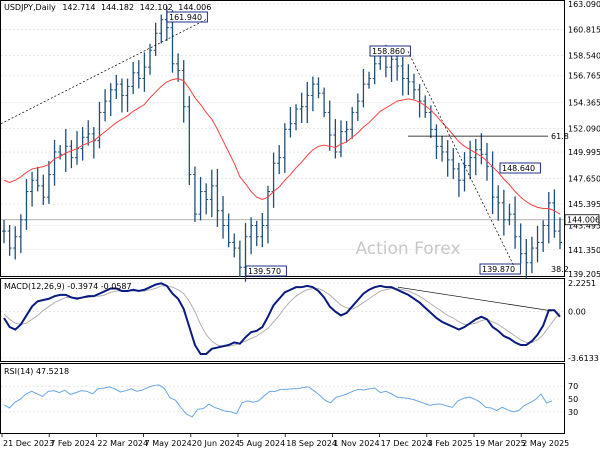 This screenshot has height=450, width=600. Describe the element at coordinates (356, 443) in the screenshot. I see `date-tick-label: 1 Nov 2024` at that location.